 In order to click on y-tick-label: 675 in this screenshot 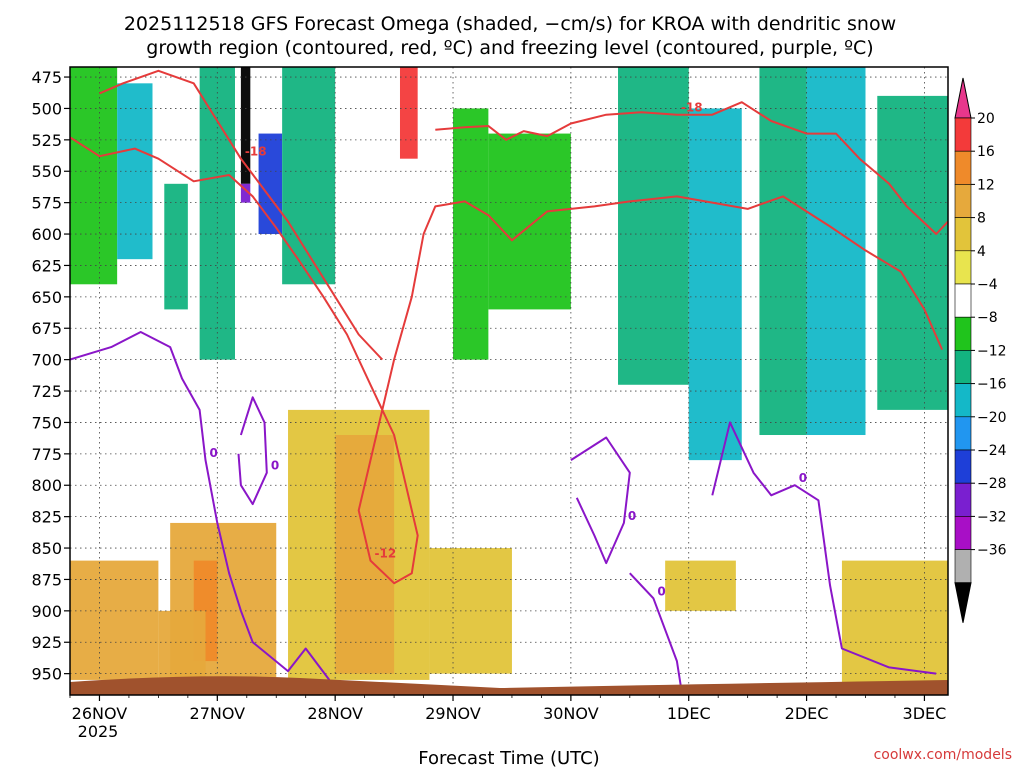, I will do `click(46, 328)`.